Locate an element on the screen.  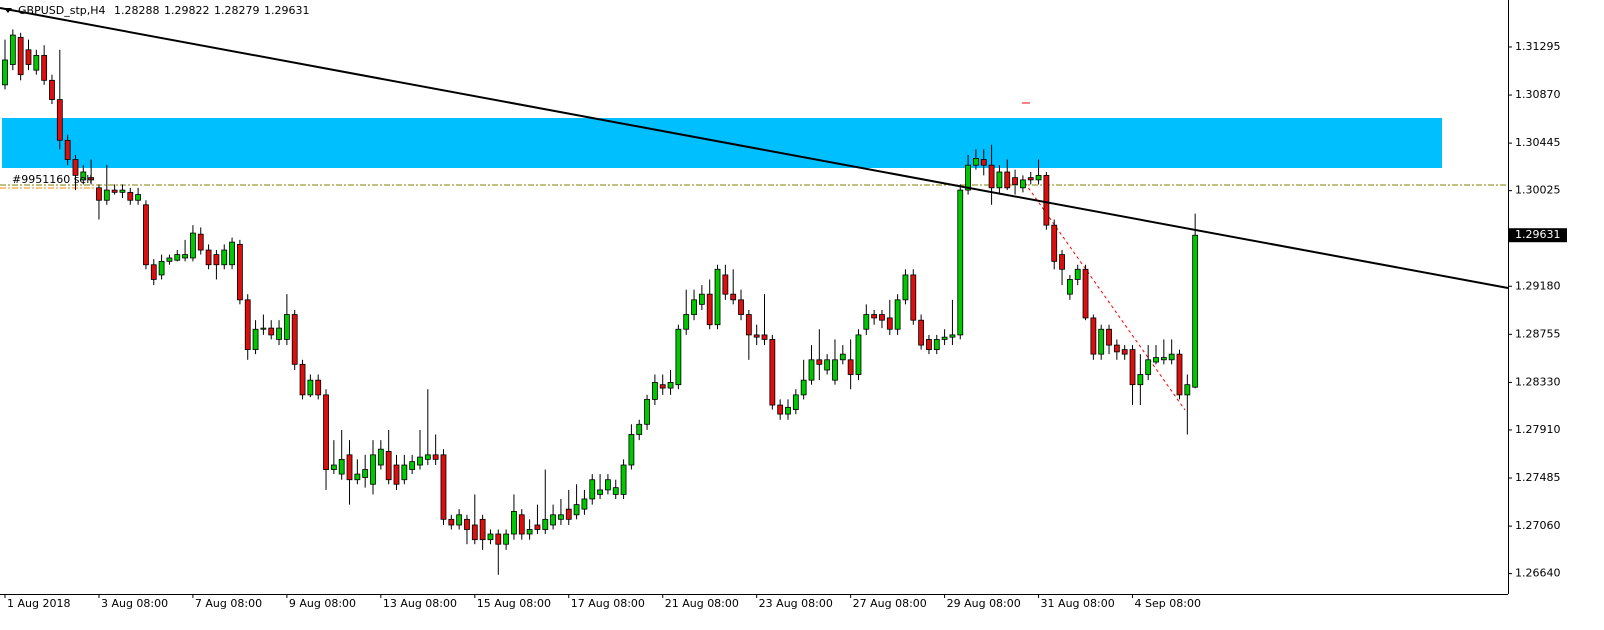
header-low: 1.28279 is located at coordinates (237, 10).